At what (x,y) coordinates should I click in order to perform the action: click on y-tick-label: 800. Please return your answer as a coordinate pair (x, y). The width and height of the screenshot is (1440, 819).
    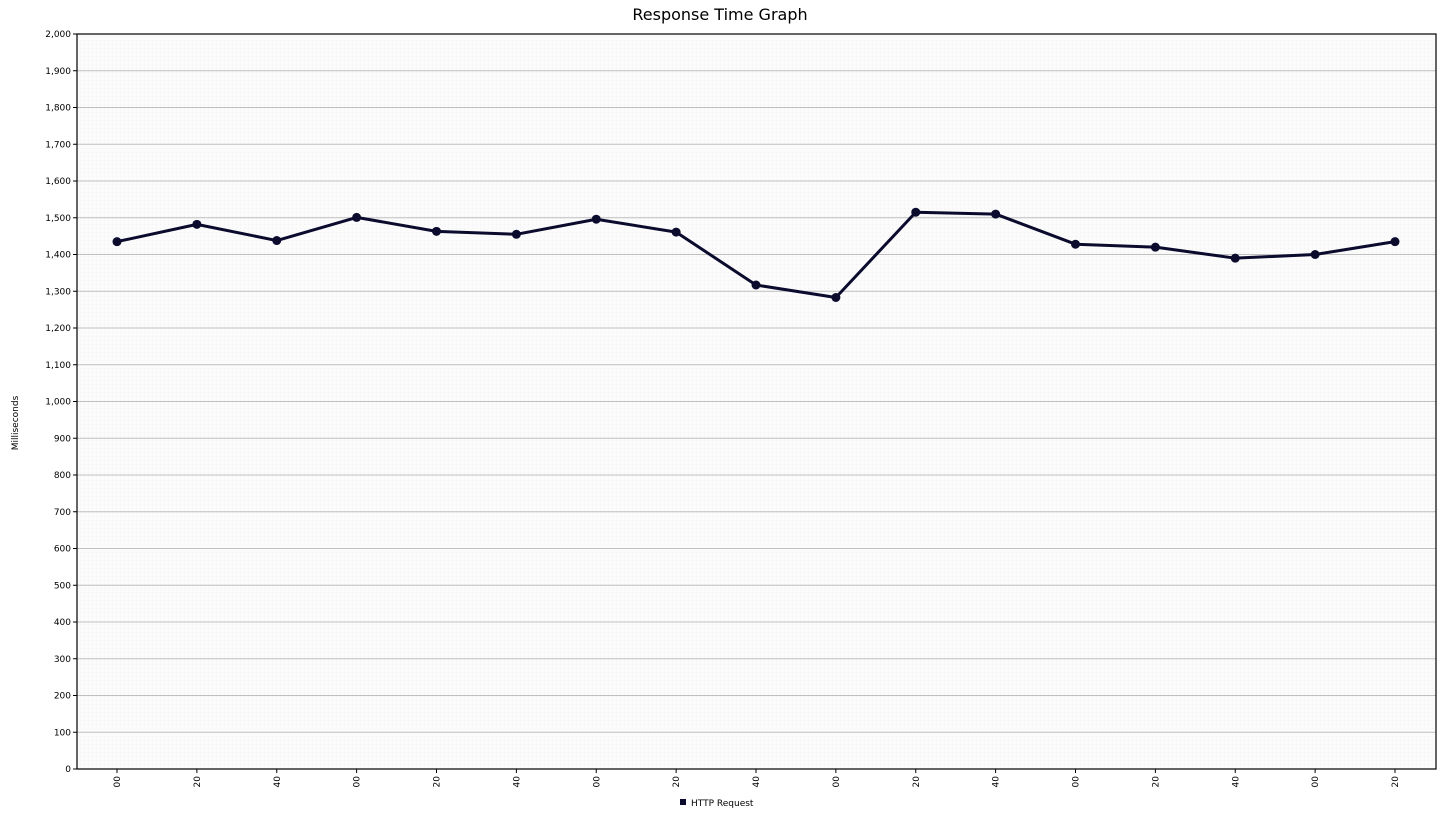
    Looking at the image, I should click on (62, 476).